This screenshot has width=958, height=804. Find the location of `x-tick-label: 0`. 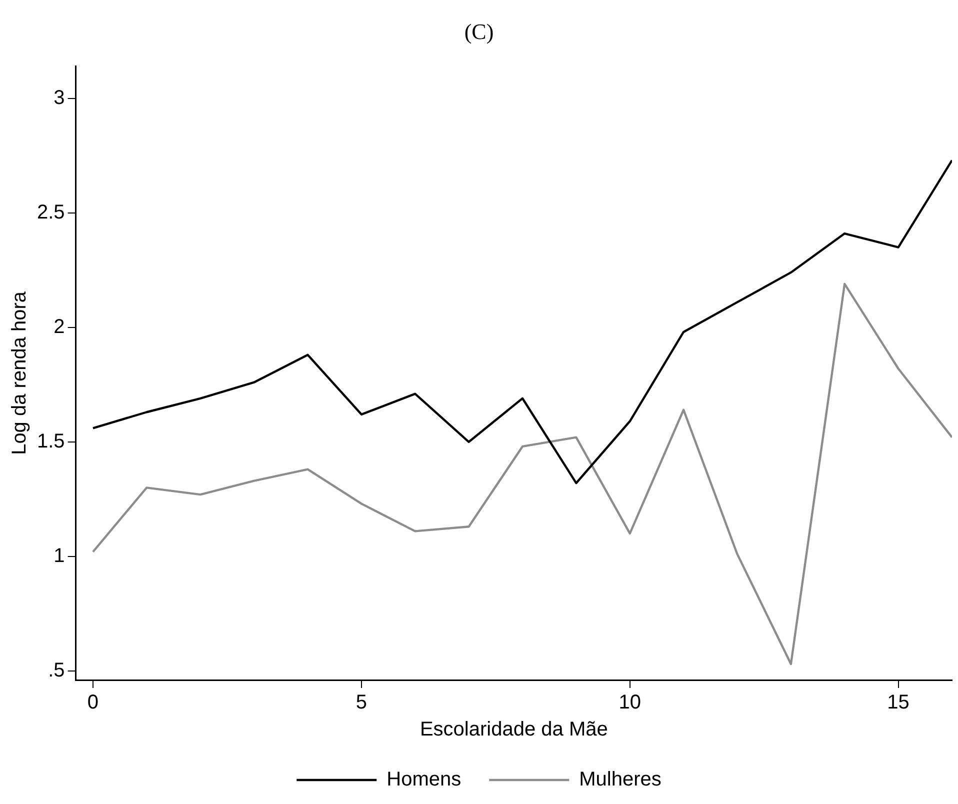

x-tick-label: 0 is located at coordinates (93, 703).